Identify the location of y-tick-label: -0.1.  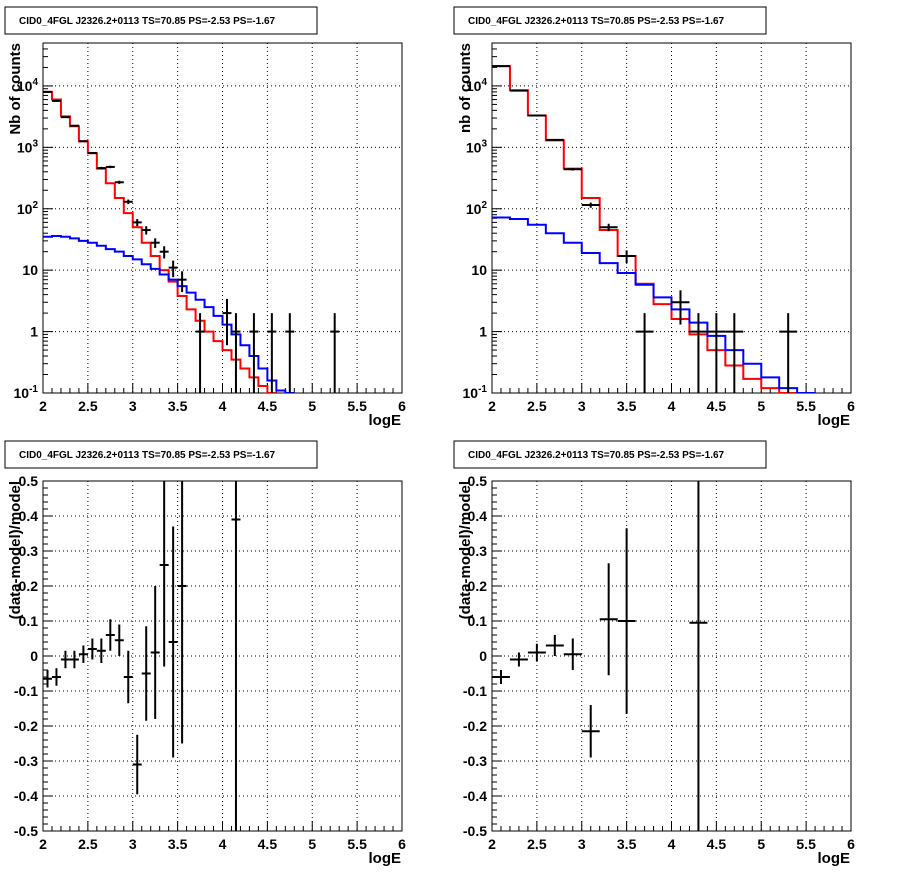
(26, 691).